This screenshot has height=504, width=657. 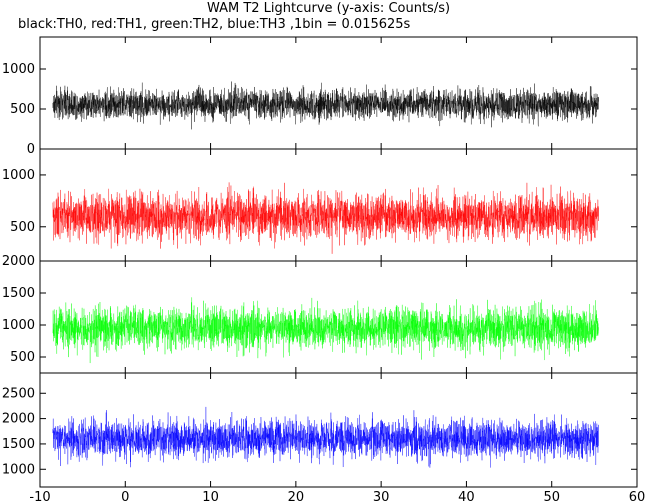 I want to click on series-line-th3, so click(x=325, y=437).